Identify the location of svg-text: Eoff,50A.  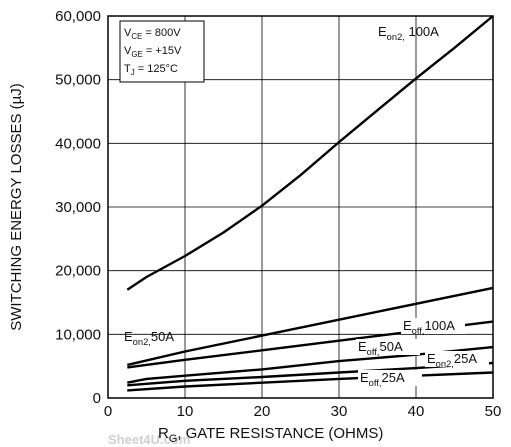
(380, 348).